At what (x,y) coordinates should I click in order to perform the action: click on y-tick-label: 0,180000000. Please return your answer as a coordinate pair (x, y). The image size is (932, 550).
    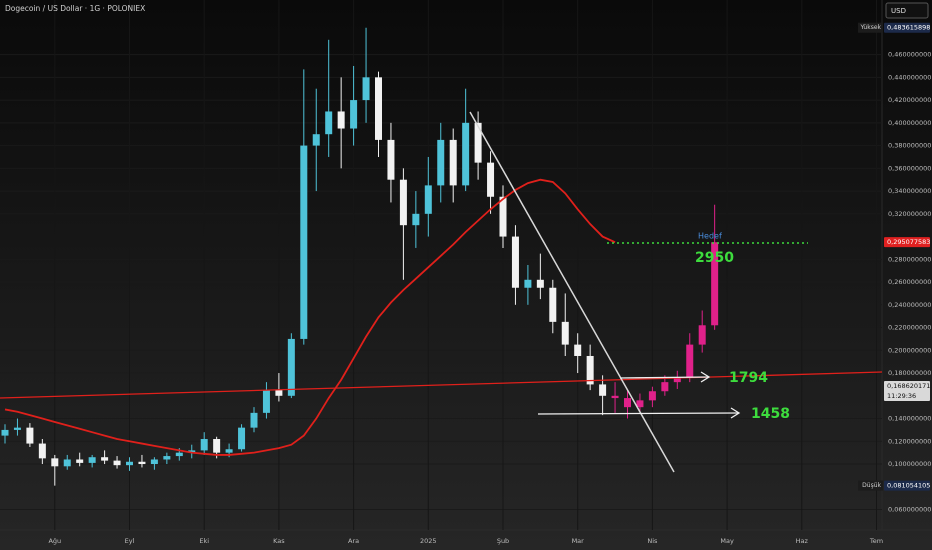
    Looking at the image, I should click on (909, 373).